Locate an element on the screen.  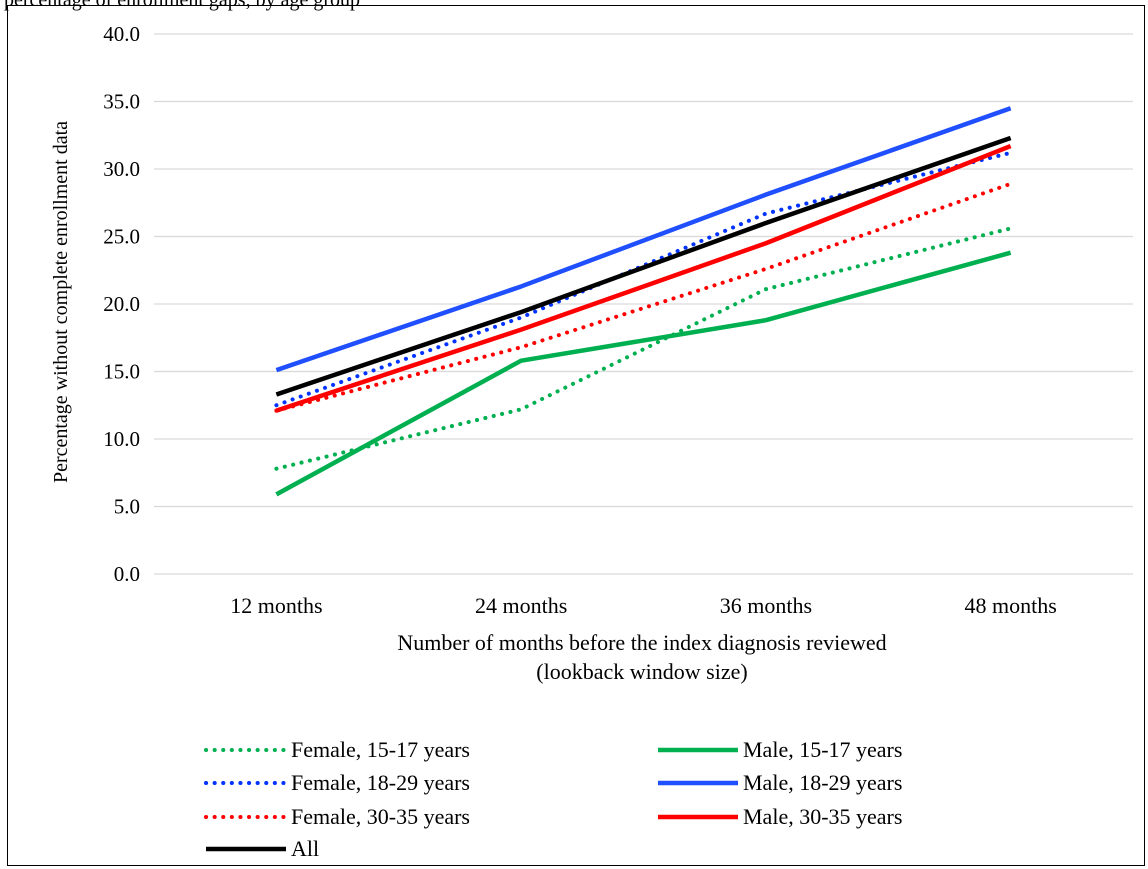
legend-label: Male, 30-35 years is located at coordinates (822, 816).